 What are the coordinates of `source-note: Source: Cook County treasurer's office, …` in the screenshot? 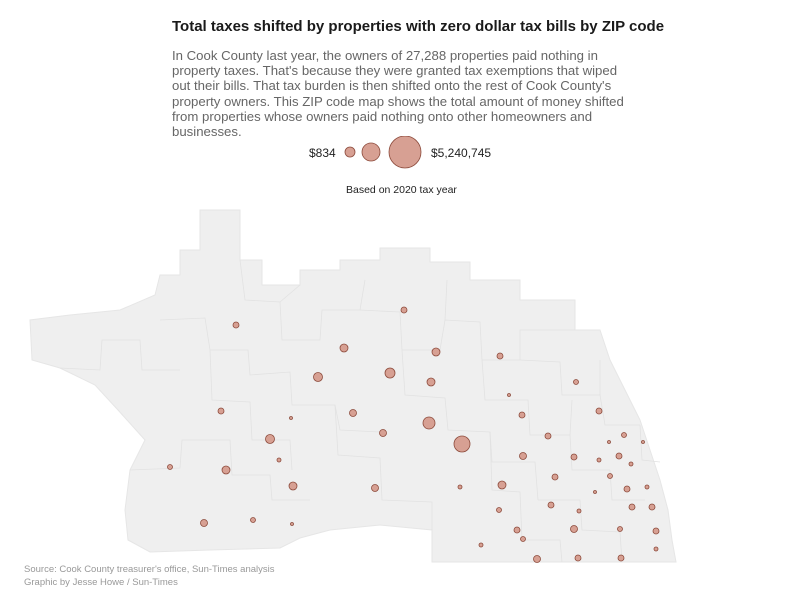 It's located at (149, 569).